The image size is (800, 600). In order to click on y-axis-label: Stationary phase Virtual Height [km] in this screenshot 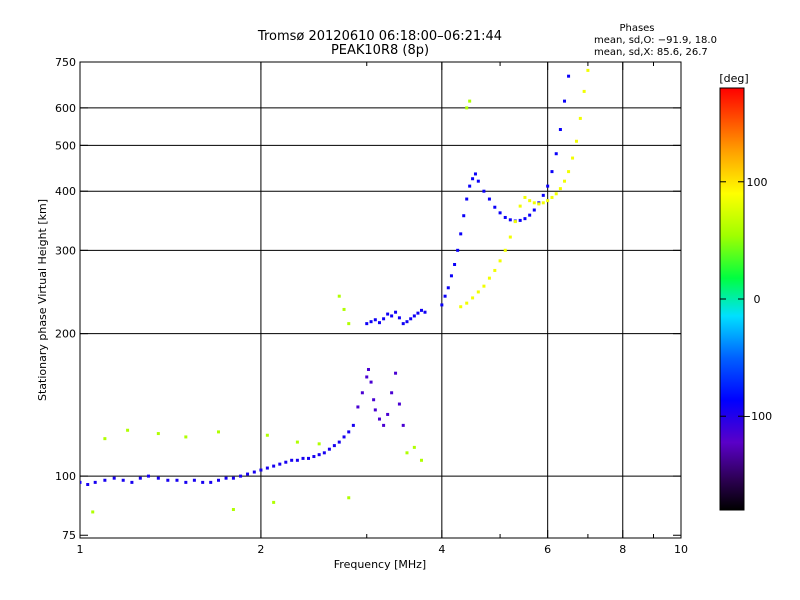, I will do `click(42, 300)`.